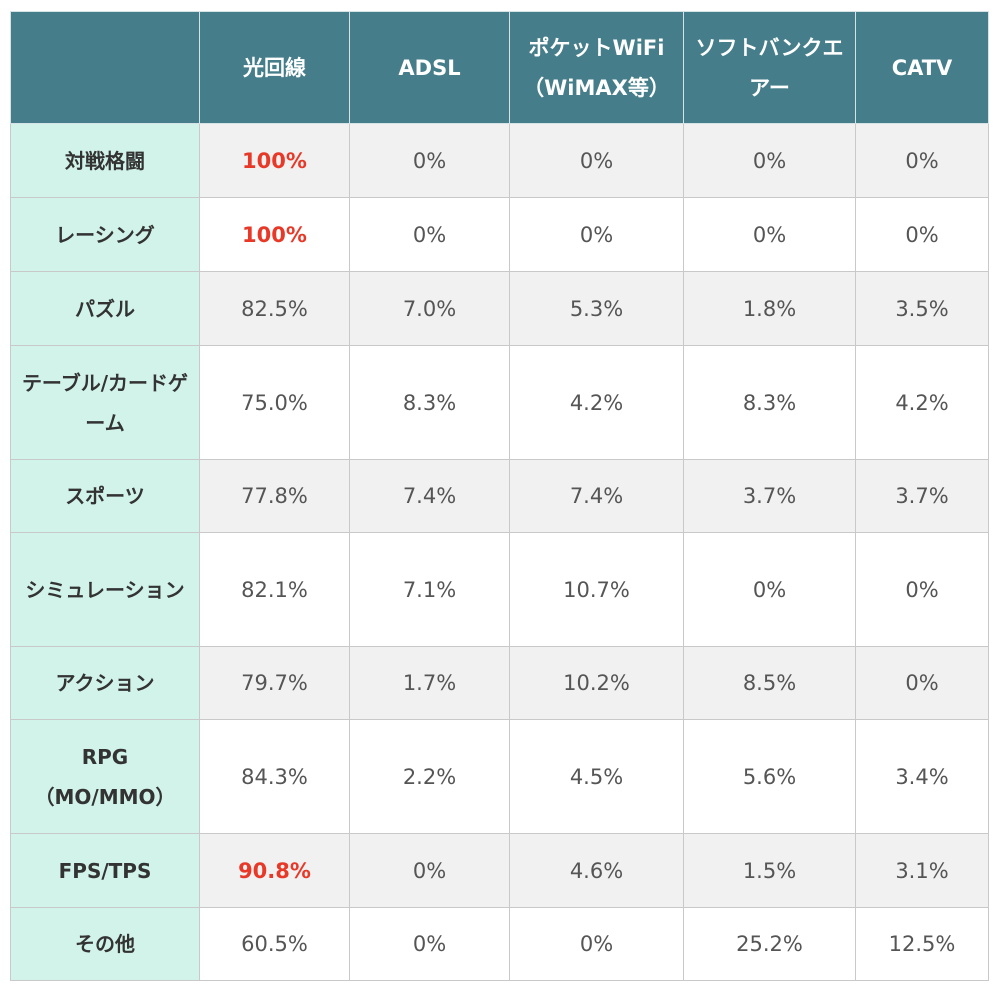  What do you see at coordinates (596, 683) in the screenshot?
I see `table-cell: 10.2%` at bounding box center [596, 683].